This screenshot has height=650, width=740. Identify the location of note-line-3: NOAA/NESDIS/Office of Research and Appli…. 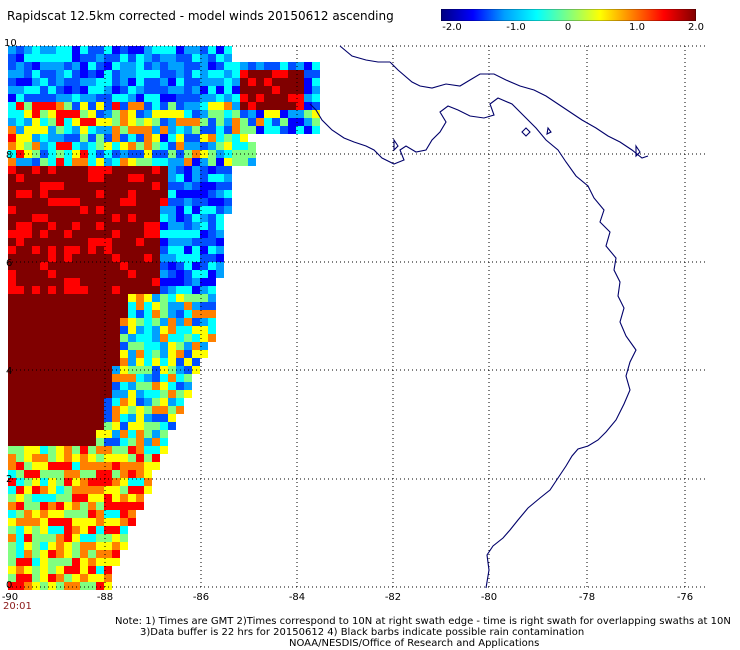
(414, 643).